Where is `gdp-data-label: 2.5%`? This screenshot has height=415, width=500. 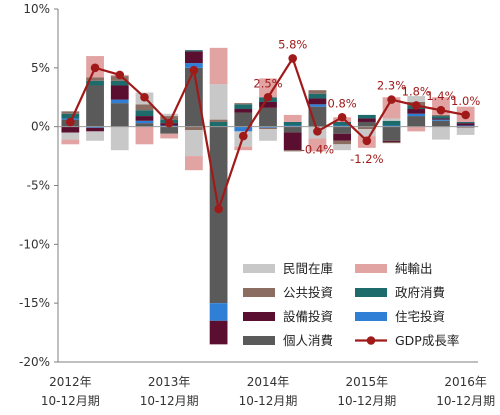
gdp-data-label: 2.5% is located at coordinates (267, 83).